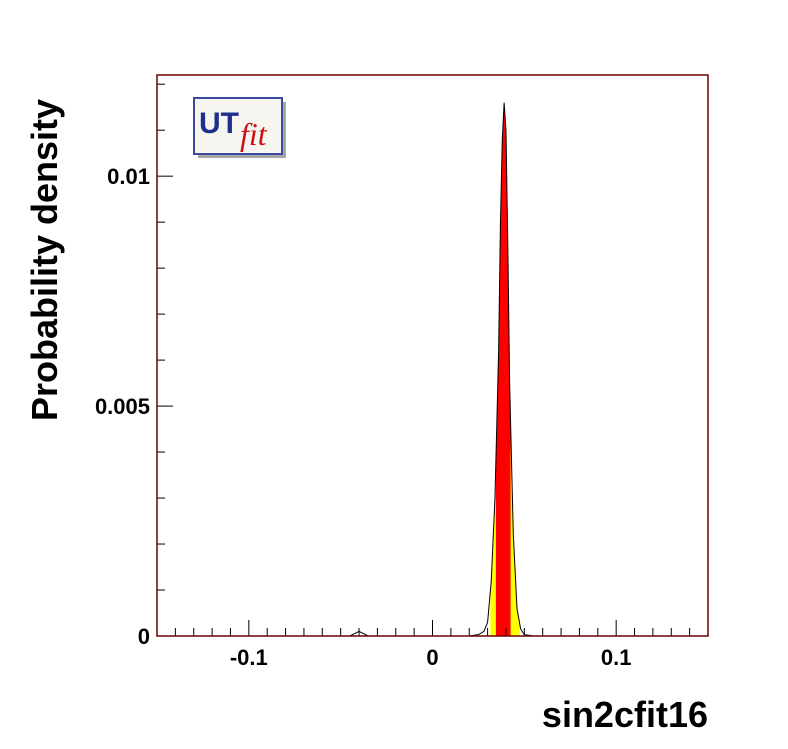  I want to click on y-axis-title: Probability density, so click(44, 260).